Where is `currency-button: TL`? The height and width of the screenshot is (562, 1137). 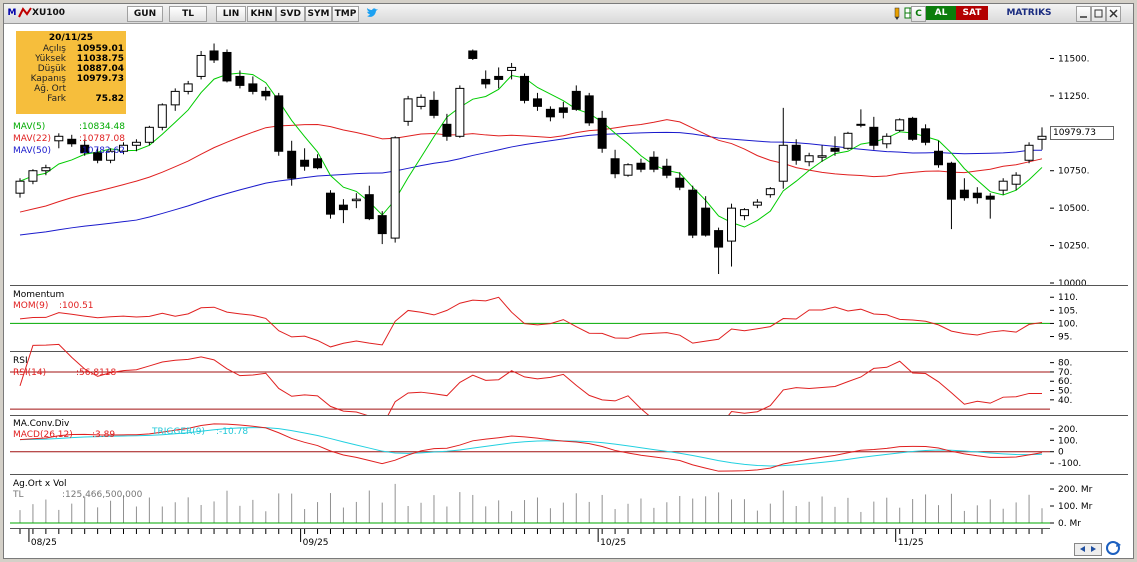
currency-button: TL is located at coordinates (188, 14).